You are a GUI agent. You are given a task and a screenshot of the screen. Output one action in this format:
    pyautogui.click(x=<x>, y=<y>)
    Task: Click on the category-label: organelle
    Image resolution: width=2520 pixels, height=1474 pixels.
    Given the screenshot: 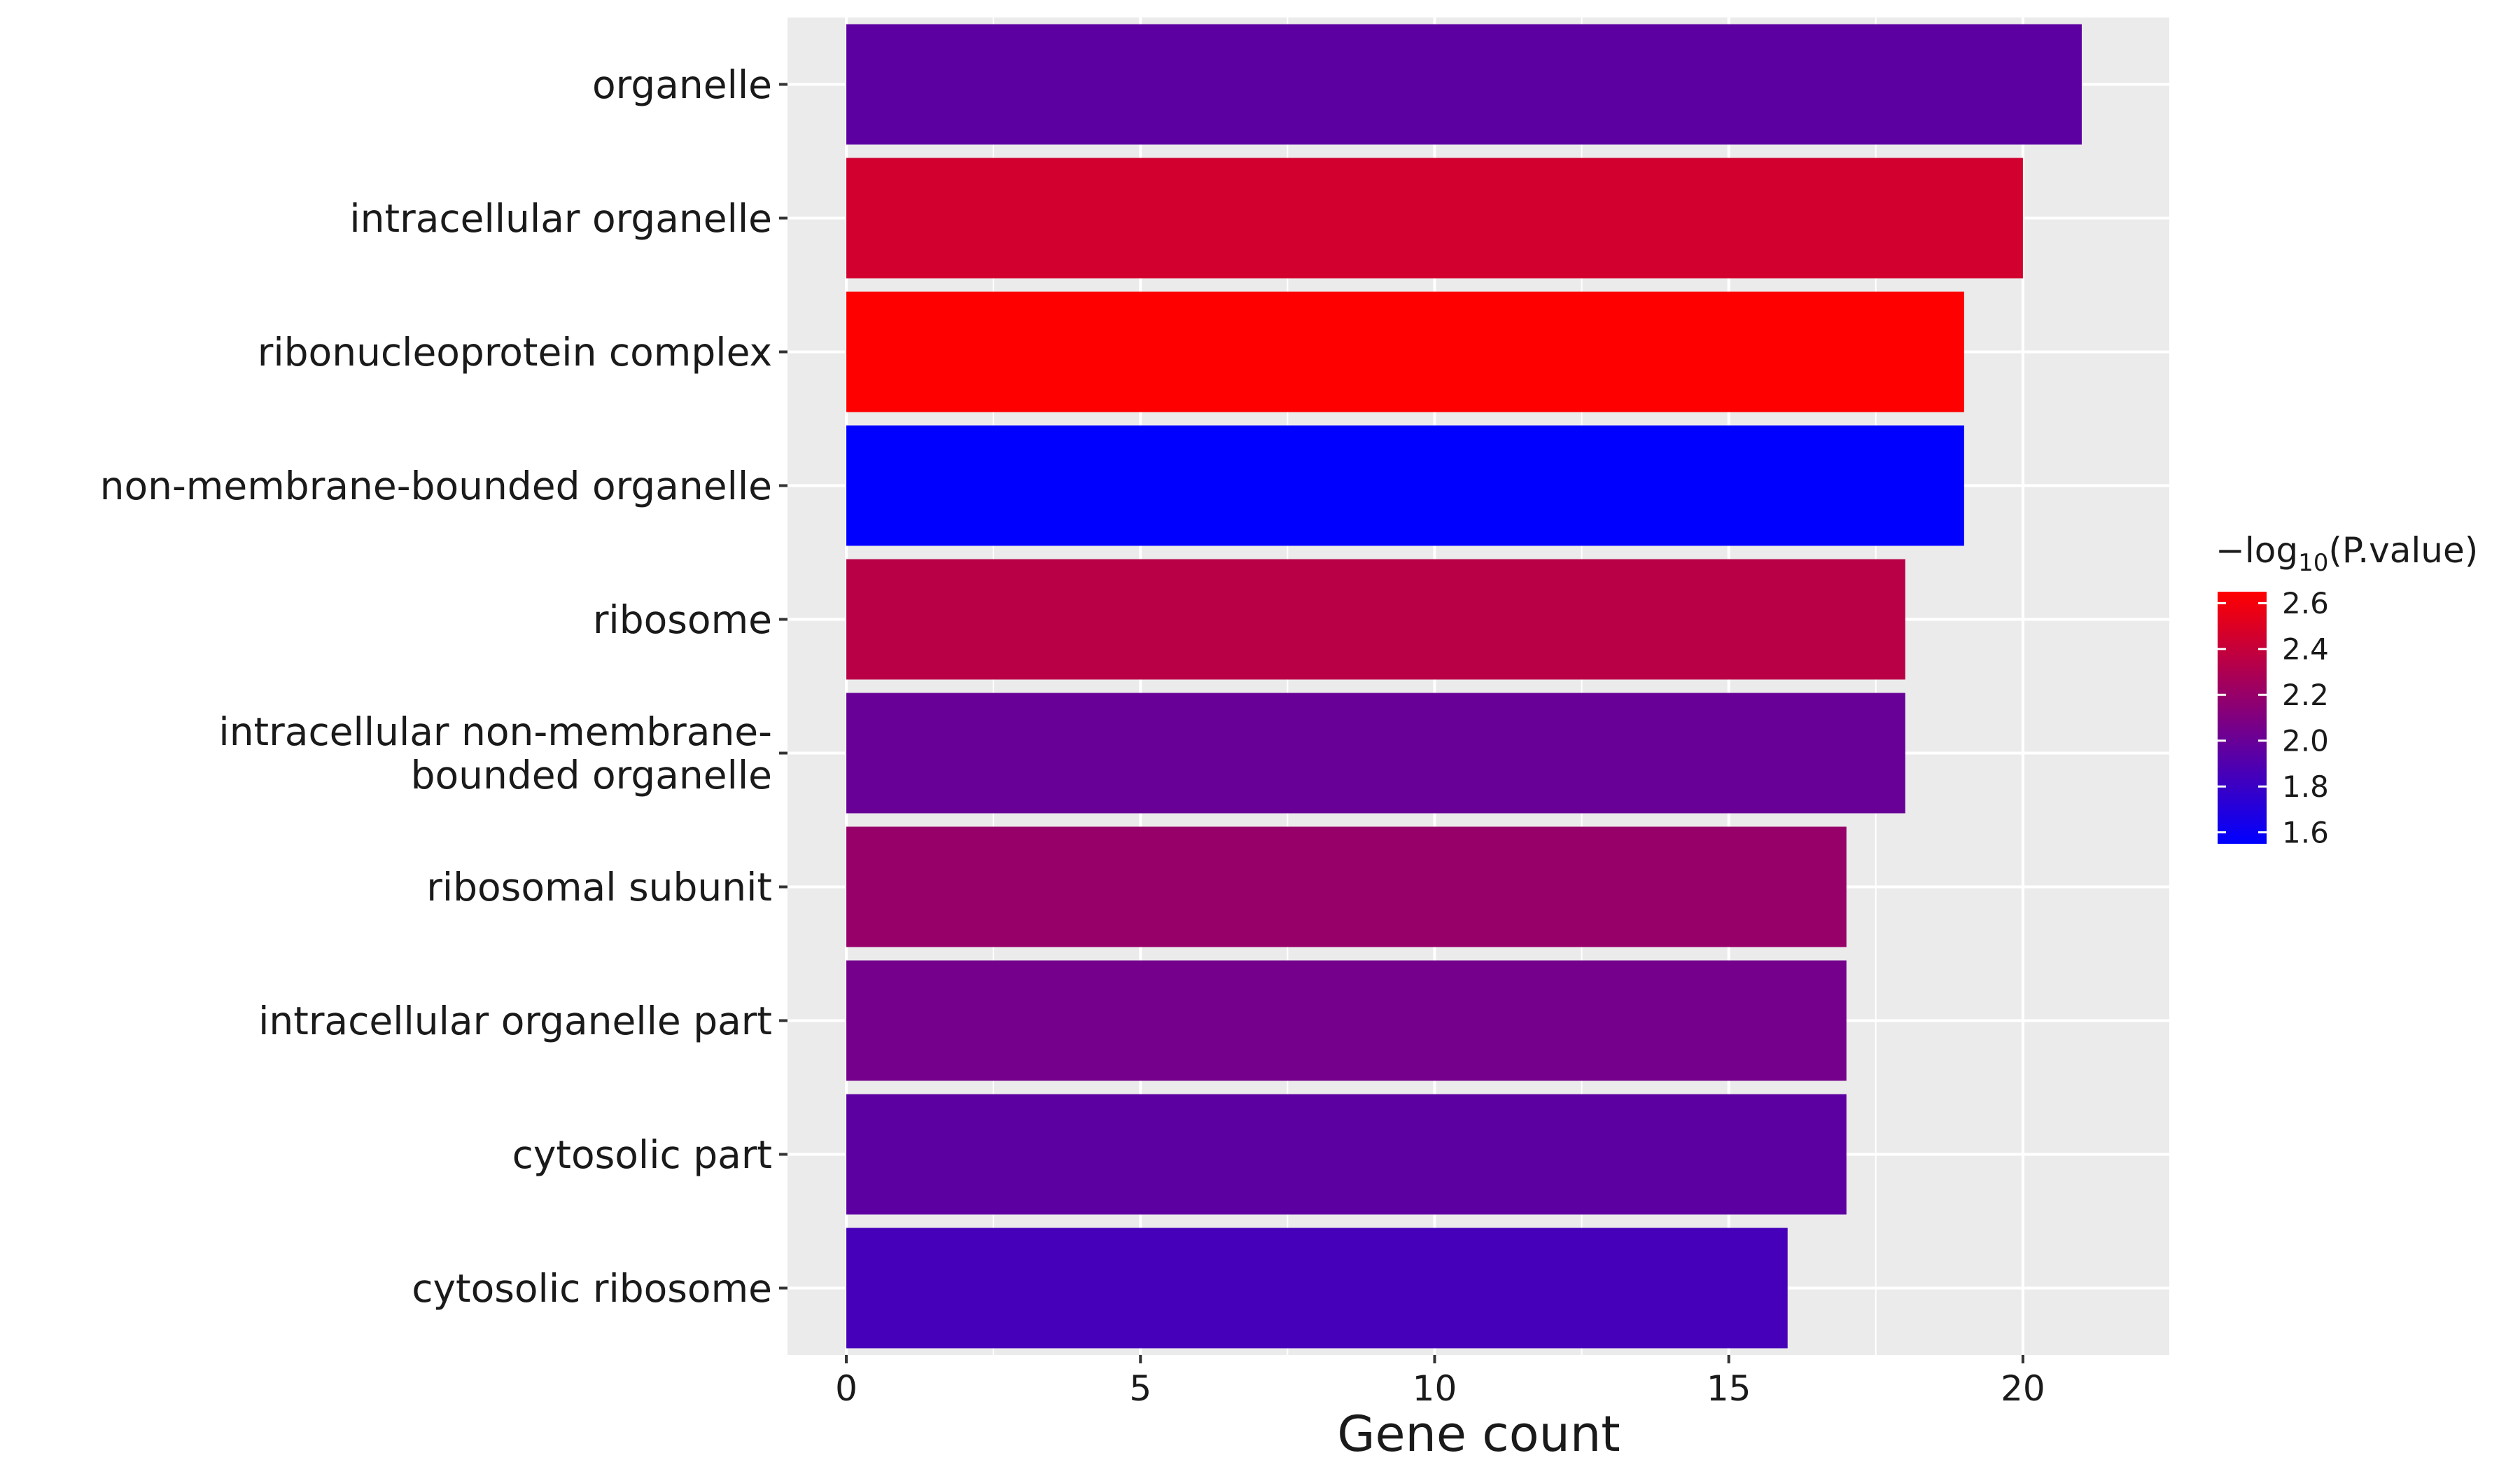 What is the action you would take?
    pyautogui.click(x=682, y=84)
    